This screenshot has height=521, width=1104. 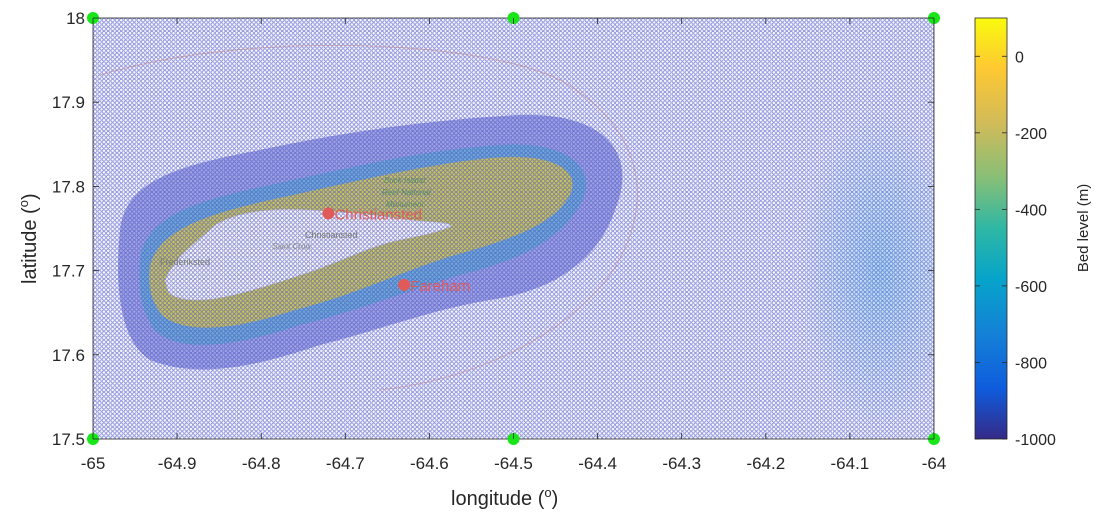 What do you see at coordinates (396, 250) in the screenshot?
I see `city-markers: Christiansted Fareham` at bounding box center [396, 250].